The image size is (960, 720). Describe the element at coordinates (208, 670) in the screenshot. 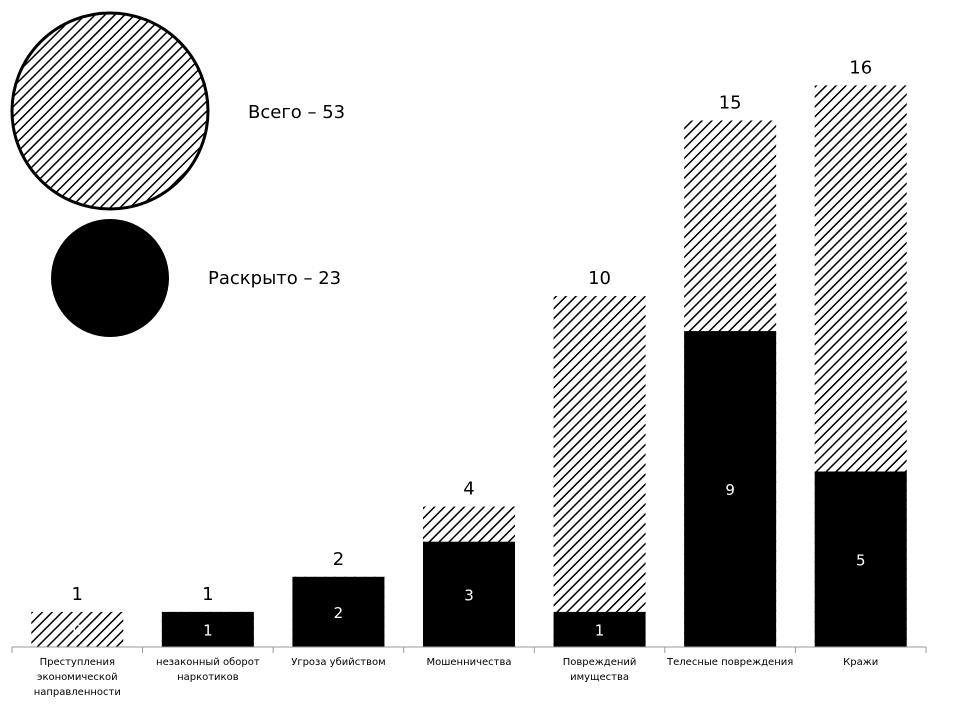

I see `category-label: незаконный оборот наркотиков` at that location.